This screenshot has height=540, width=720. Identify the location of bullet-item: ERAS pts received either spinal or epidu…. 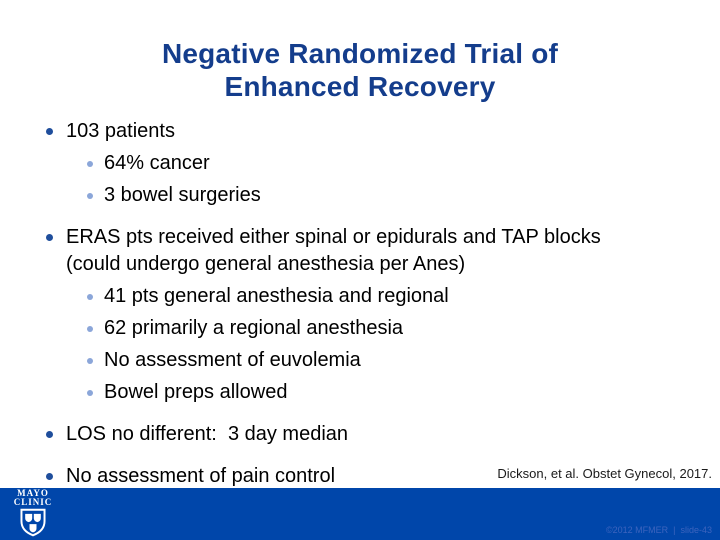
(360, 251).